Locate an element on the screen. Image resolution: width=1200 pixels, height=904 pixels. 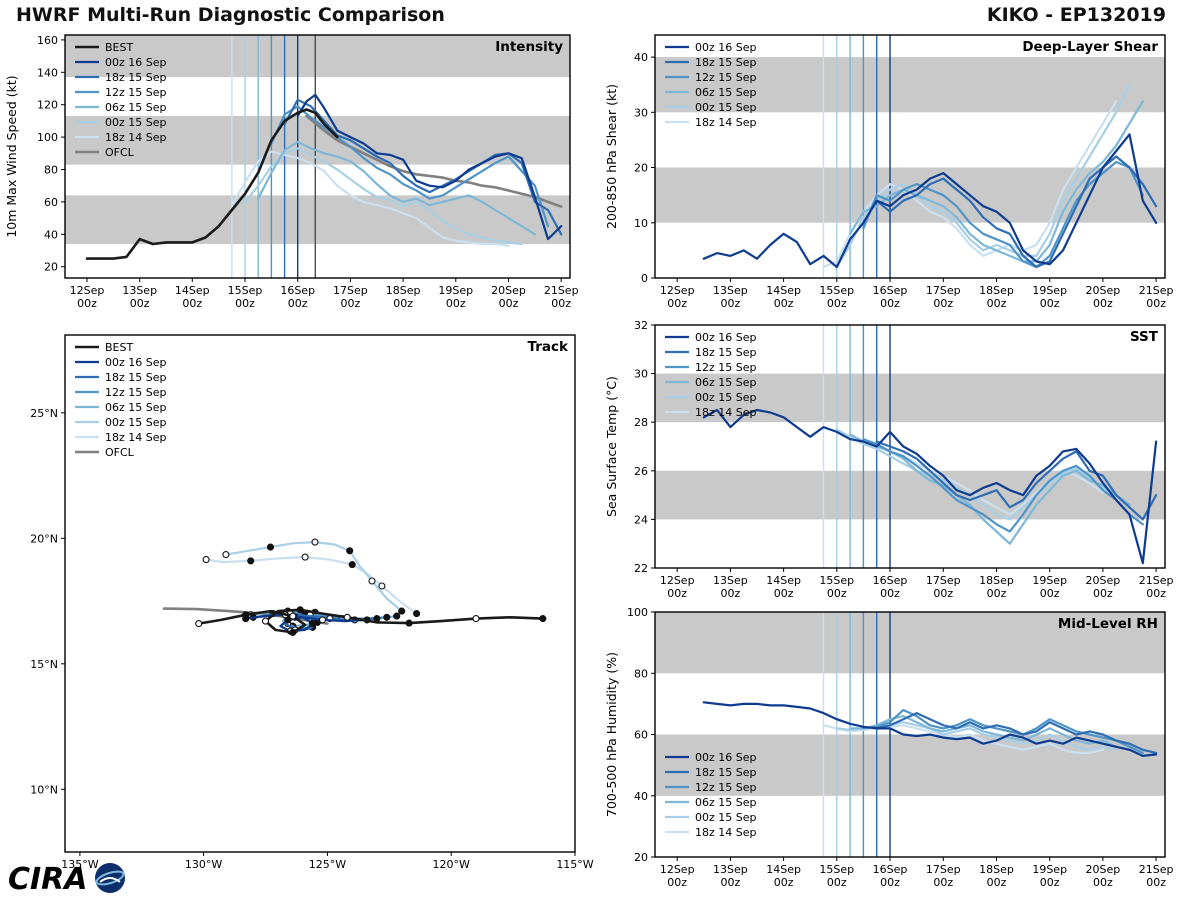
cira-logo-graphic: CIRA is located at coordinates (66, 879).